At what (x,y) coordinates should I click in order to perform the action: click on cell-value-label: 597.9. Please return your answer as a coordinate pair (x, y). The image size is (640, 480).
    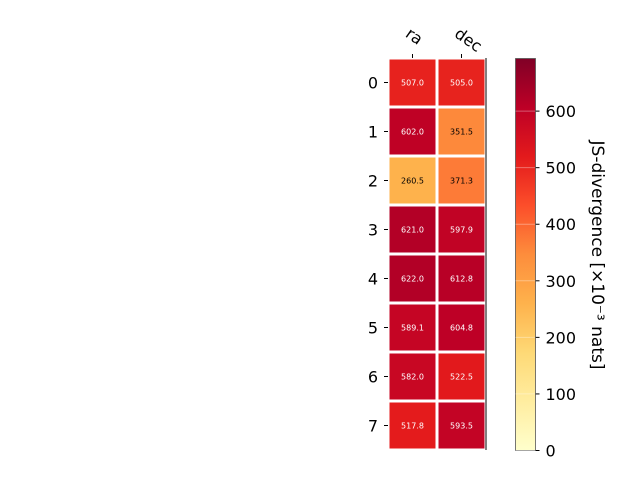
    Looking at the image, I should click on (461, 230).